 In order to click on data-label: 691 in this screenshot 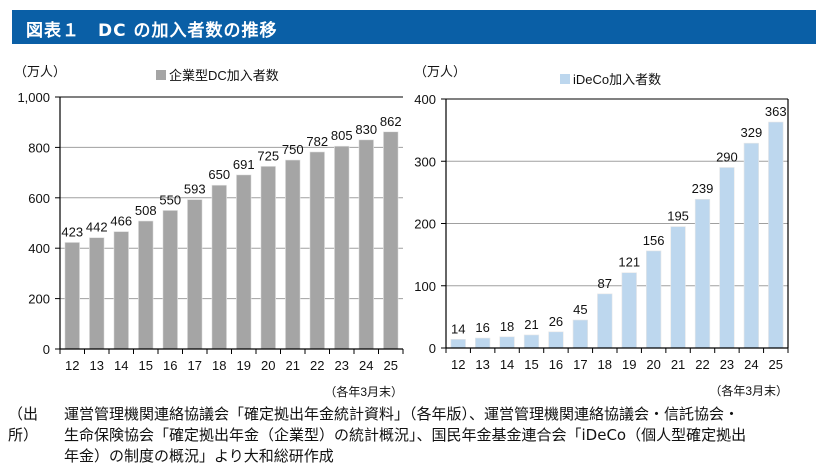, I will do `click(244, 164)`.